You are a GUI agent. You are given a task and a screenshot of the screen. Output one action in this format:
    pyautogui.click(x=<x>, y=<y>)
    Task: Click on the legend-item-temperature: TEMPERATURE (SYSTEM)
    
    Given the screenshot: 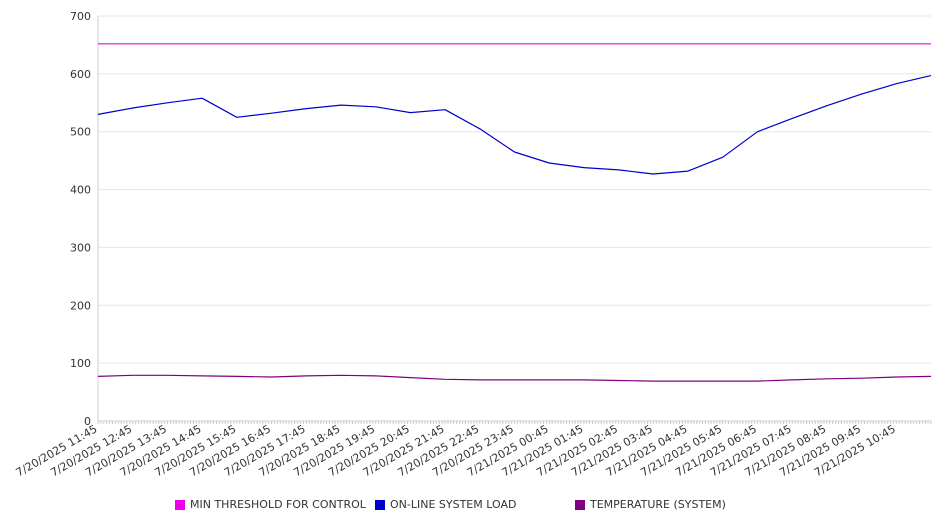 What is the action you would take?
    pyautogui.click(x=650, y=504)
    